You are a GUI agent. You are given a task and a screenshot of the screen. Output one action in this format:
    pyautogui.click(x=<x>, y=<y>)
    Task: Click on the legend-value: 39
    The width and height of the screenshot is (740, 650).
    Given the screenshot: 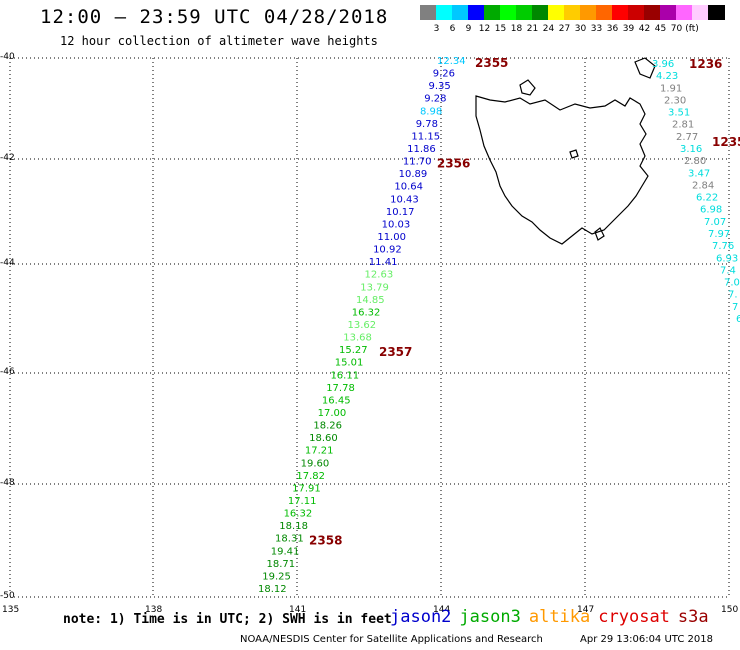 What is the action you would take?
    pyautogui.click(x=628, y=29)
    